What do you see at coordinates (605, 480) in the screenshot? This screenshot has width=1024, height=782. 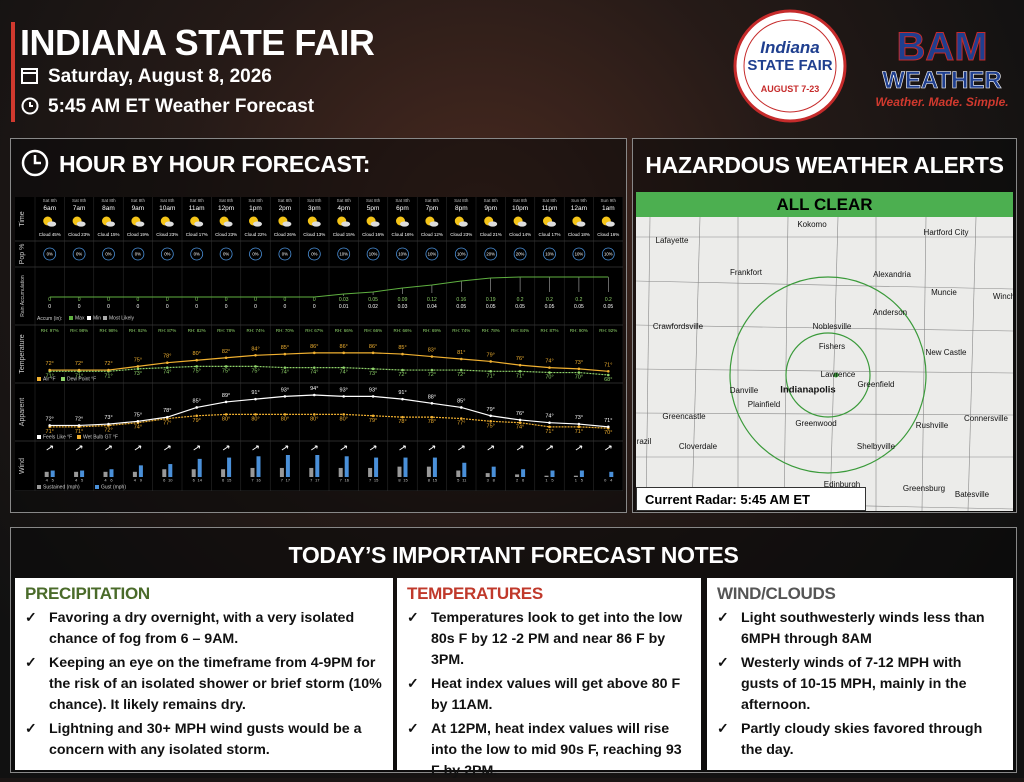 I see `sustained-value: 0` at bounding box center [605, 480].